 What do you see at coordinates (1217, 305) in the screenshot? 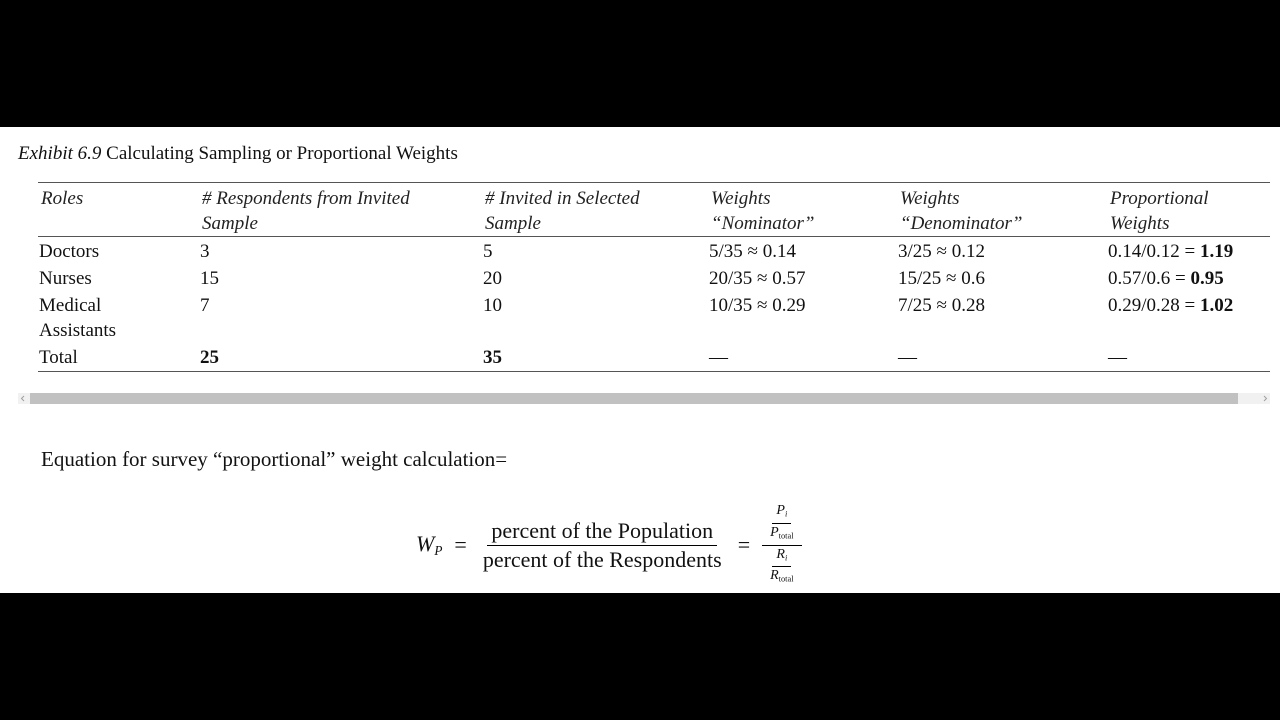
I see `result: 1.02` at bounding box center [1217, 305].